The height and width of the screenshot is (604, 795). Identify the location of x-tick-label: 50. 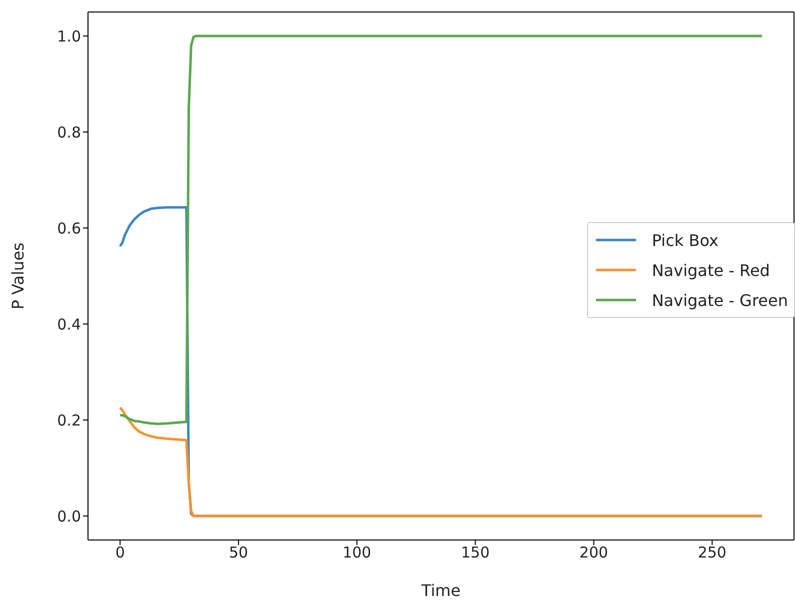
(238, 553).